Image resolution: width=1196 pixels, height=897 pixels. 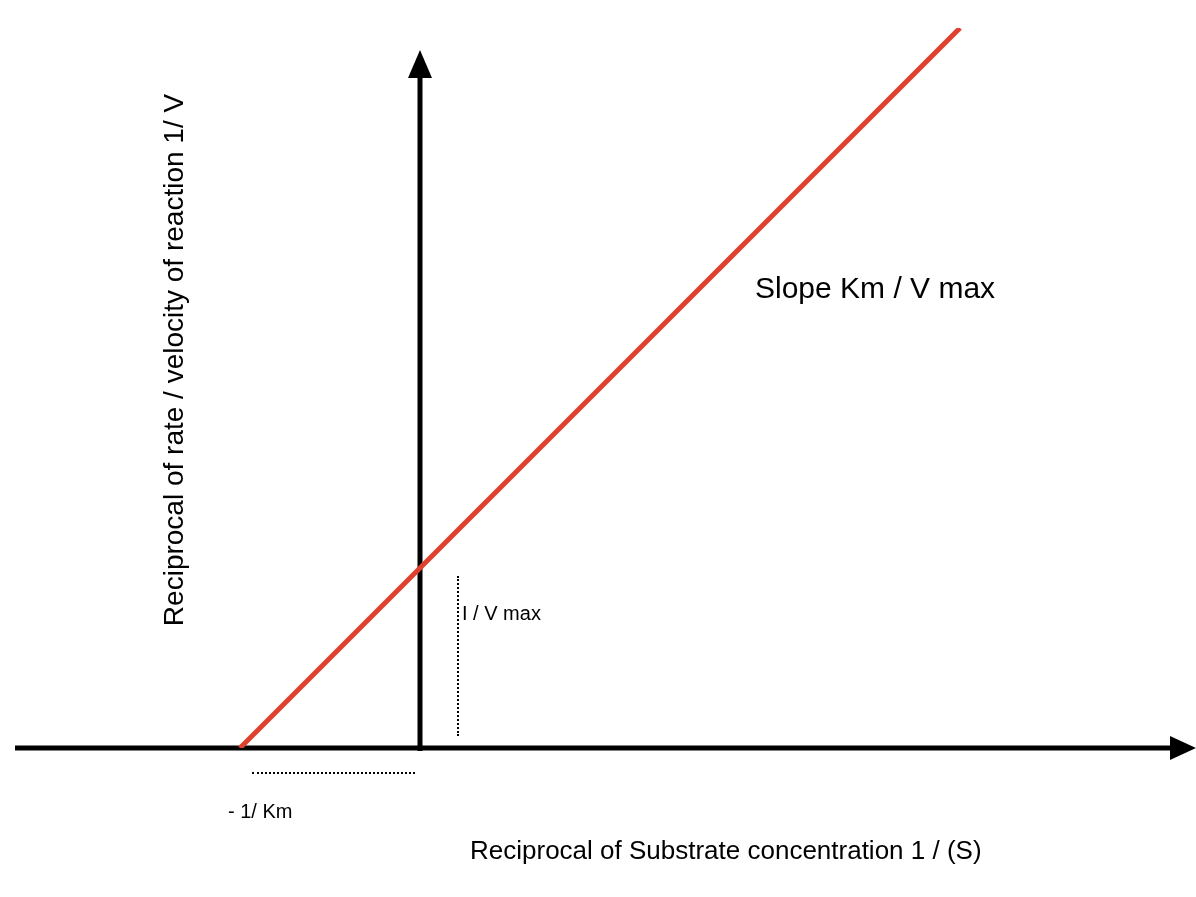 I want to click on text: - 1/ Km, so click(x=260, y=810).